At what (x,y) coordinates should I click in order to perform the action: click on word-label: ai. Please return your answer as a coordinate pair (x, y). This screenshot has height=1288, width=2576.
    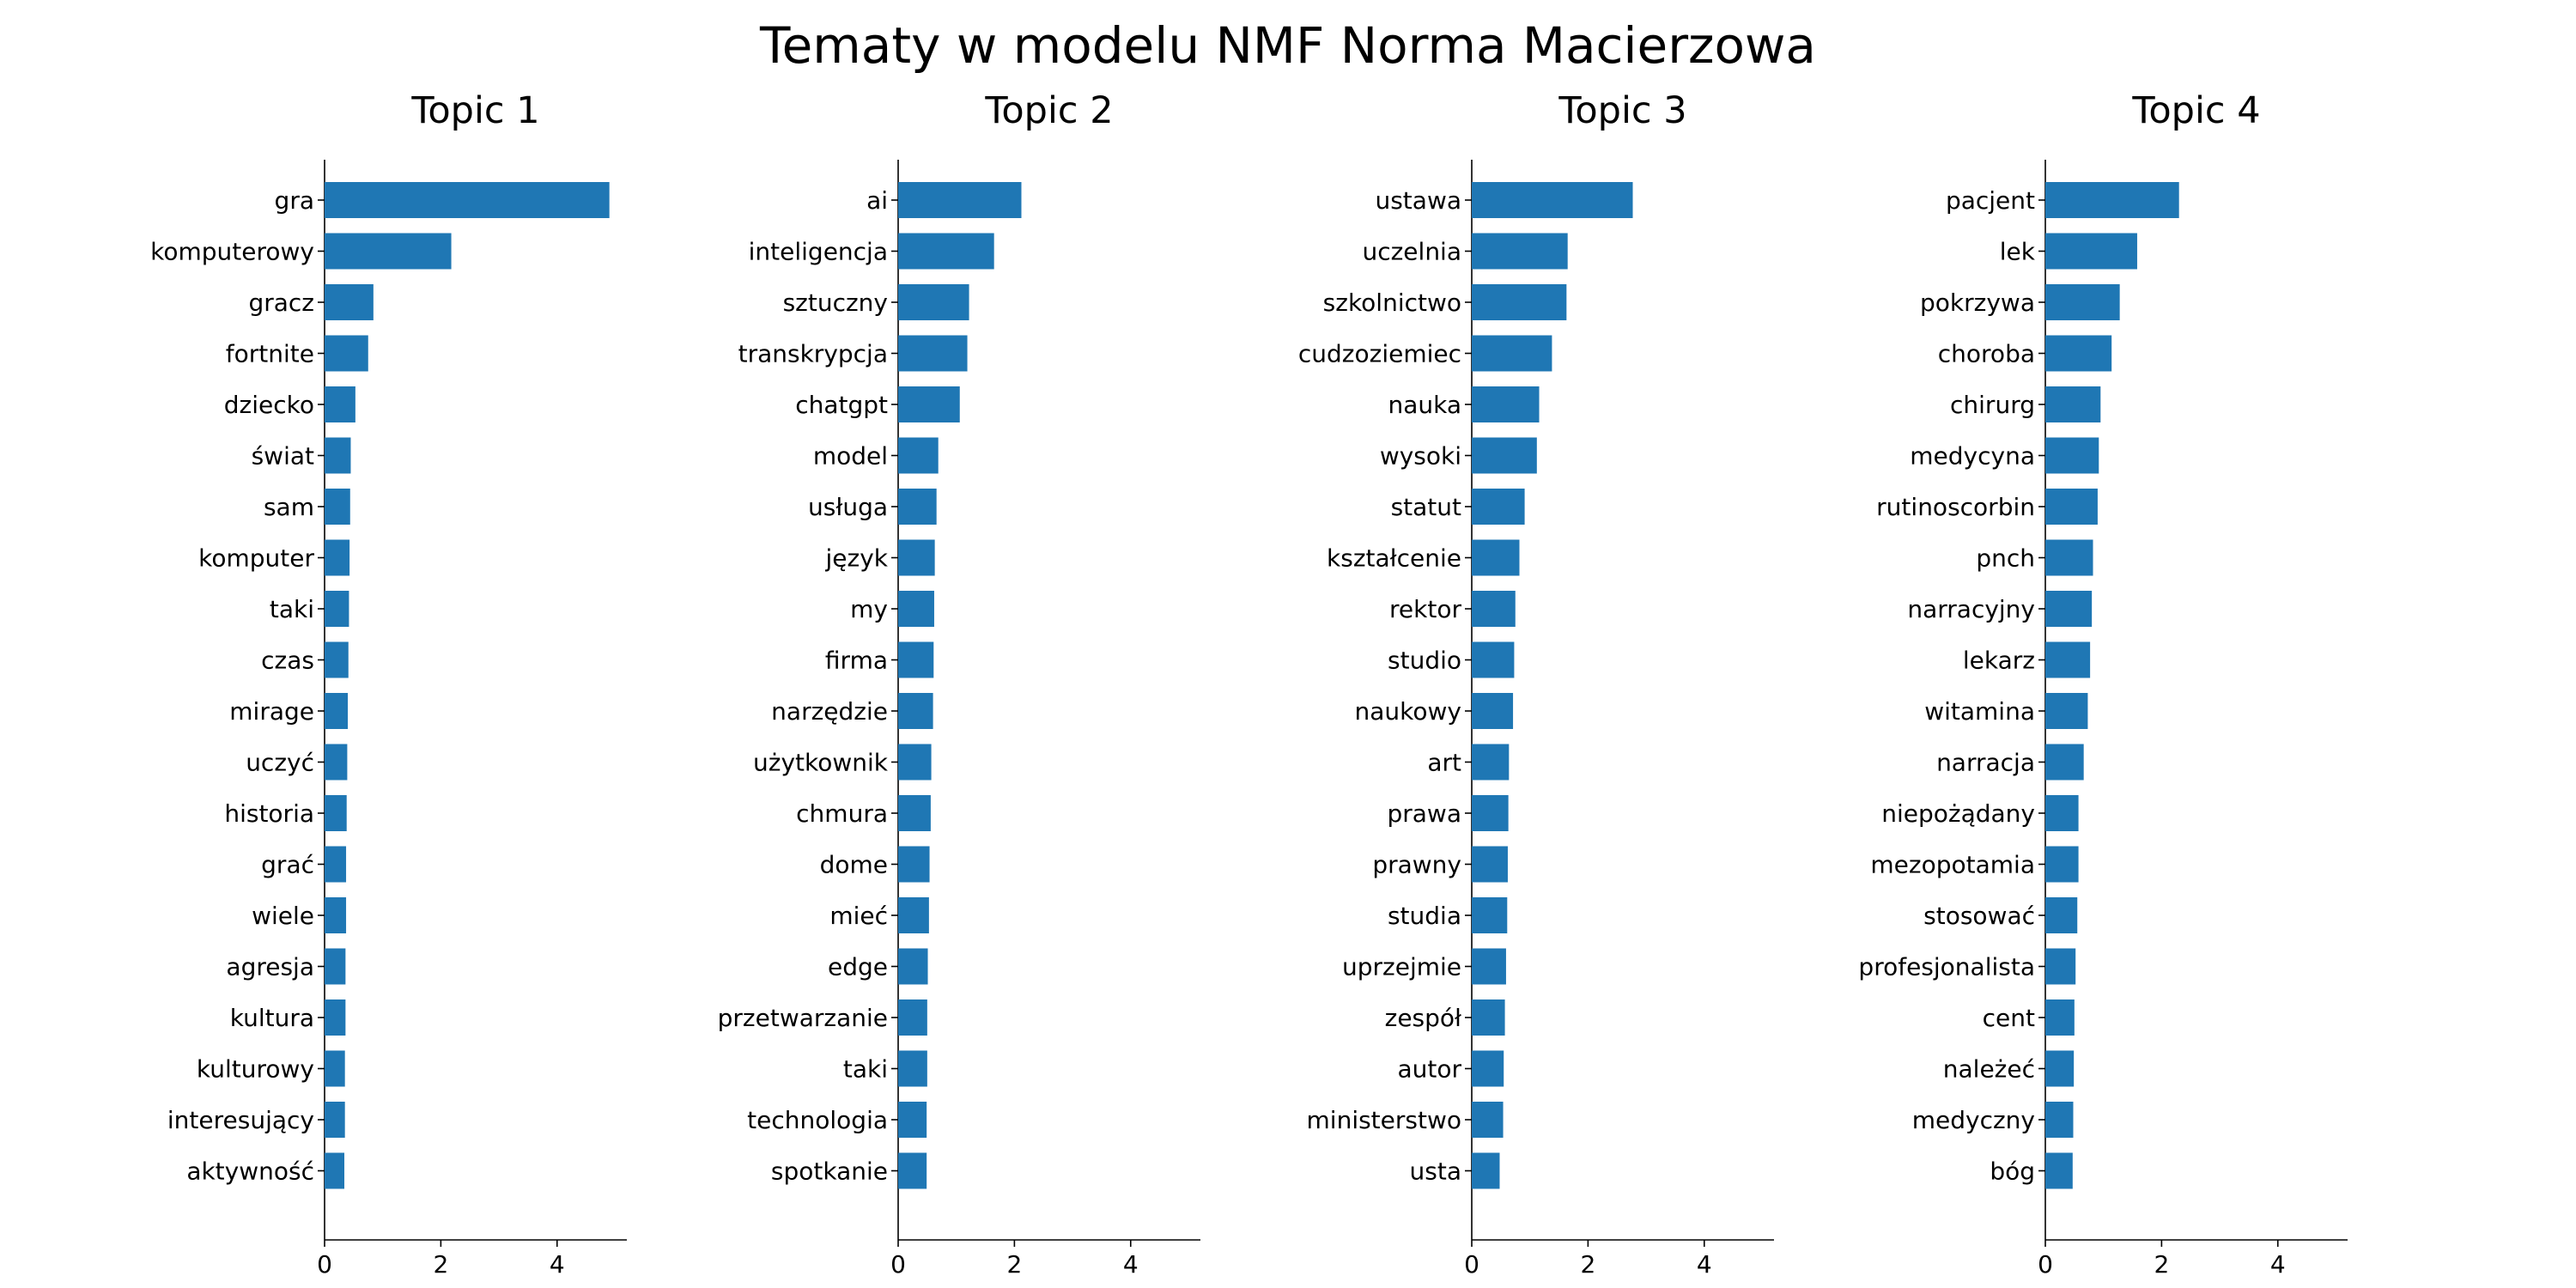
    Looking at the image, I should click on (877, 201).